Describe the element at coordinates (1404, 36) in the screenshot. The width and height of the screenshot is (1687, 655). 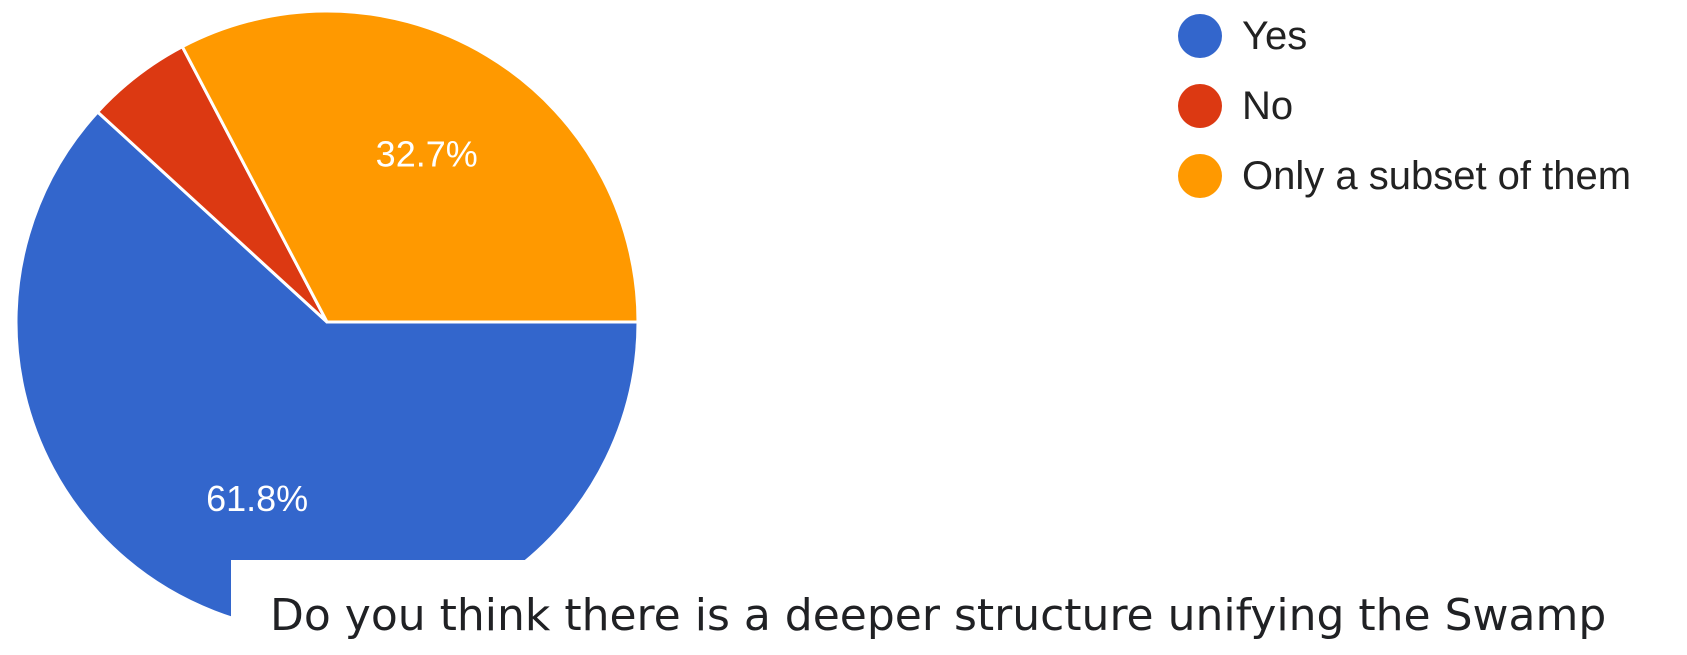
I see `legend-item-yes: Yes` at that location.